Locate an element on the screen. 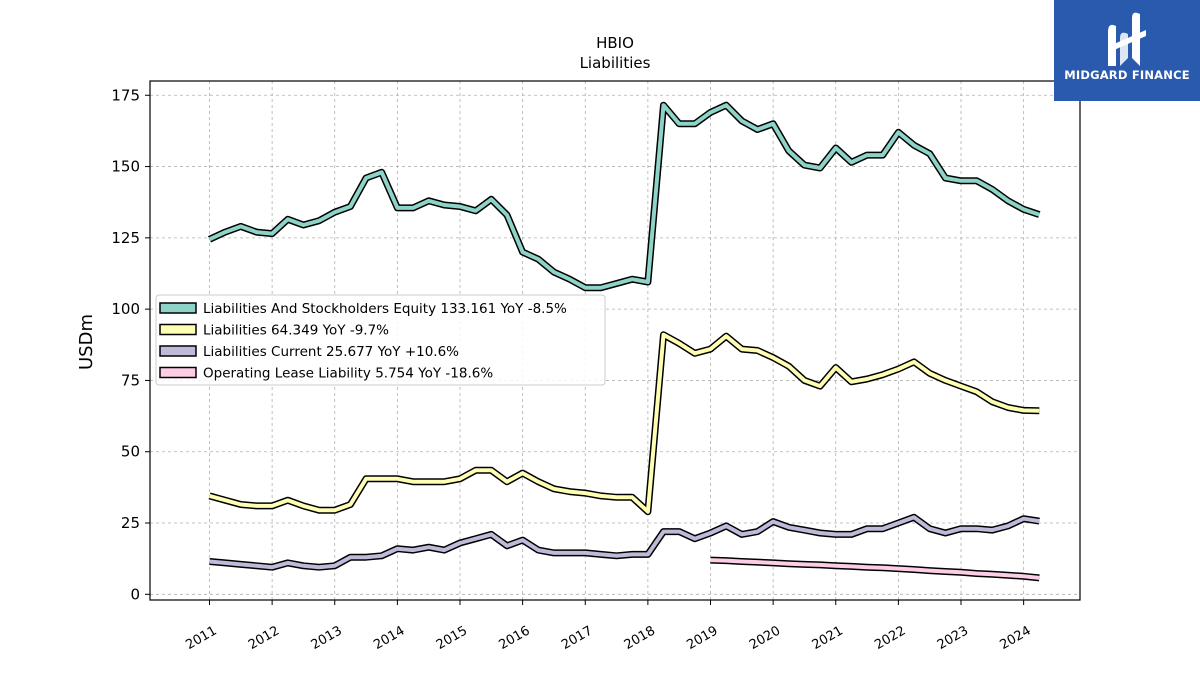 The width and height of the screenshot is (1200, 675). x-tick-label: 2017 is located at coordinates (577, 638).